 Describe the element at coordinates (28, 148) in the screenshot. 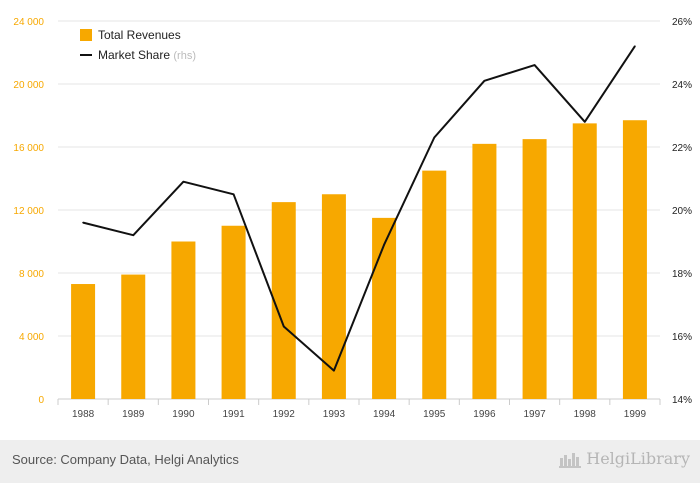

I see `y-left-tick-label: 16 000` at that location.